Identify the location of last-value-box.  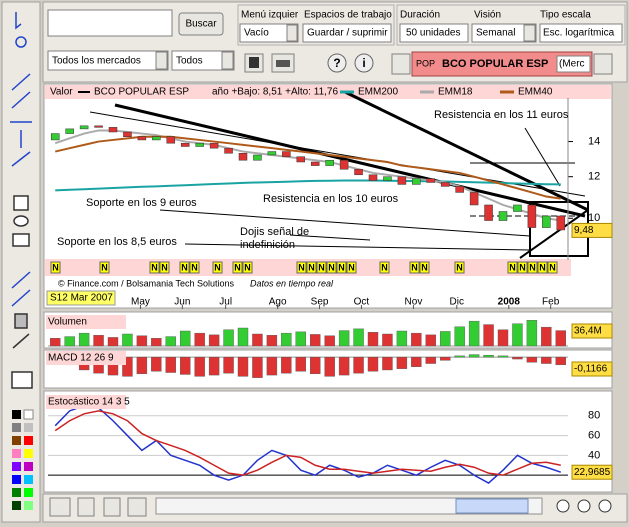
(592, 230).